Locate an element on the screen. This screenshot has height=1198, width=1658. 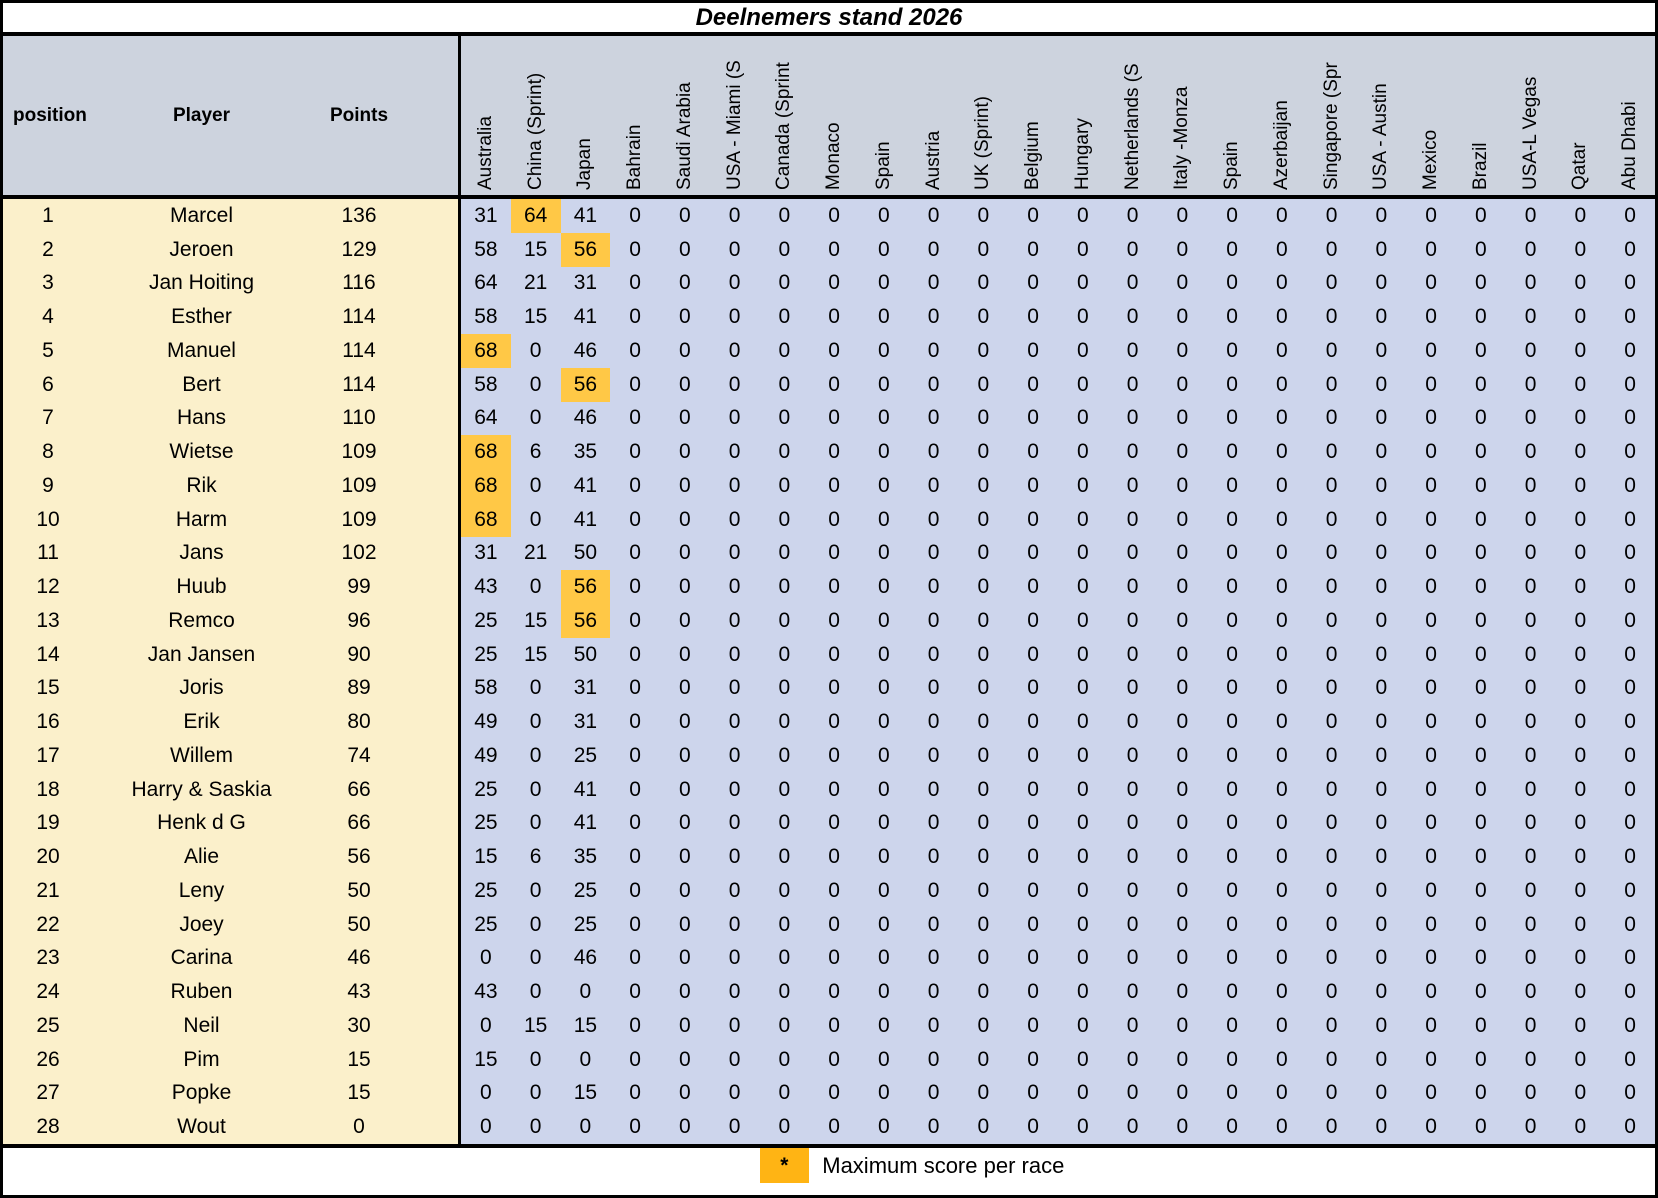
cell-score: 25 is located at coordinates (585, 756).